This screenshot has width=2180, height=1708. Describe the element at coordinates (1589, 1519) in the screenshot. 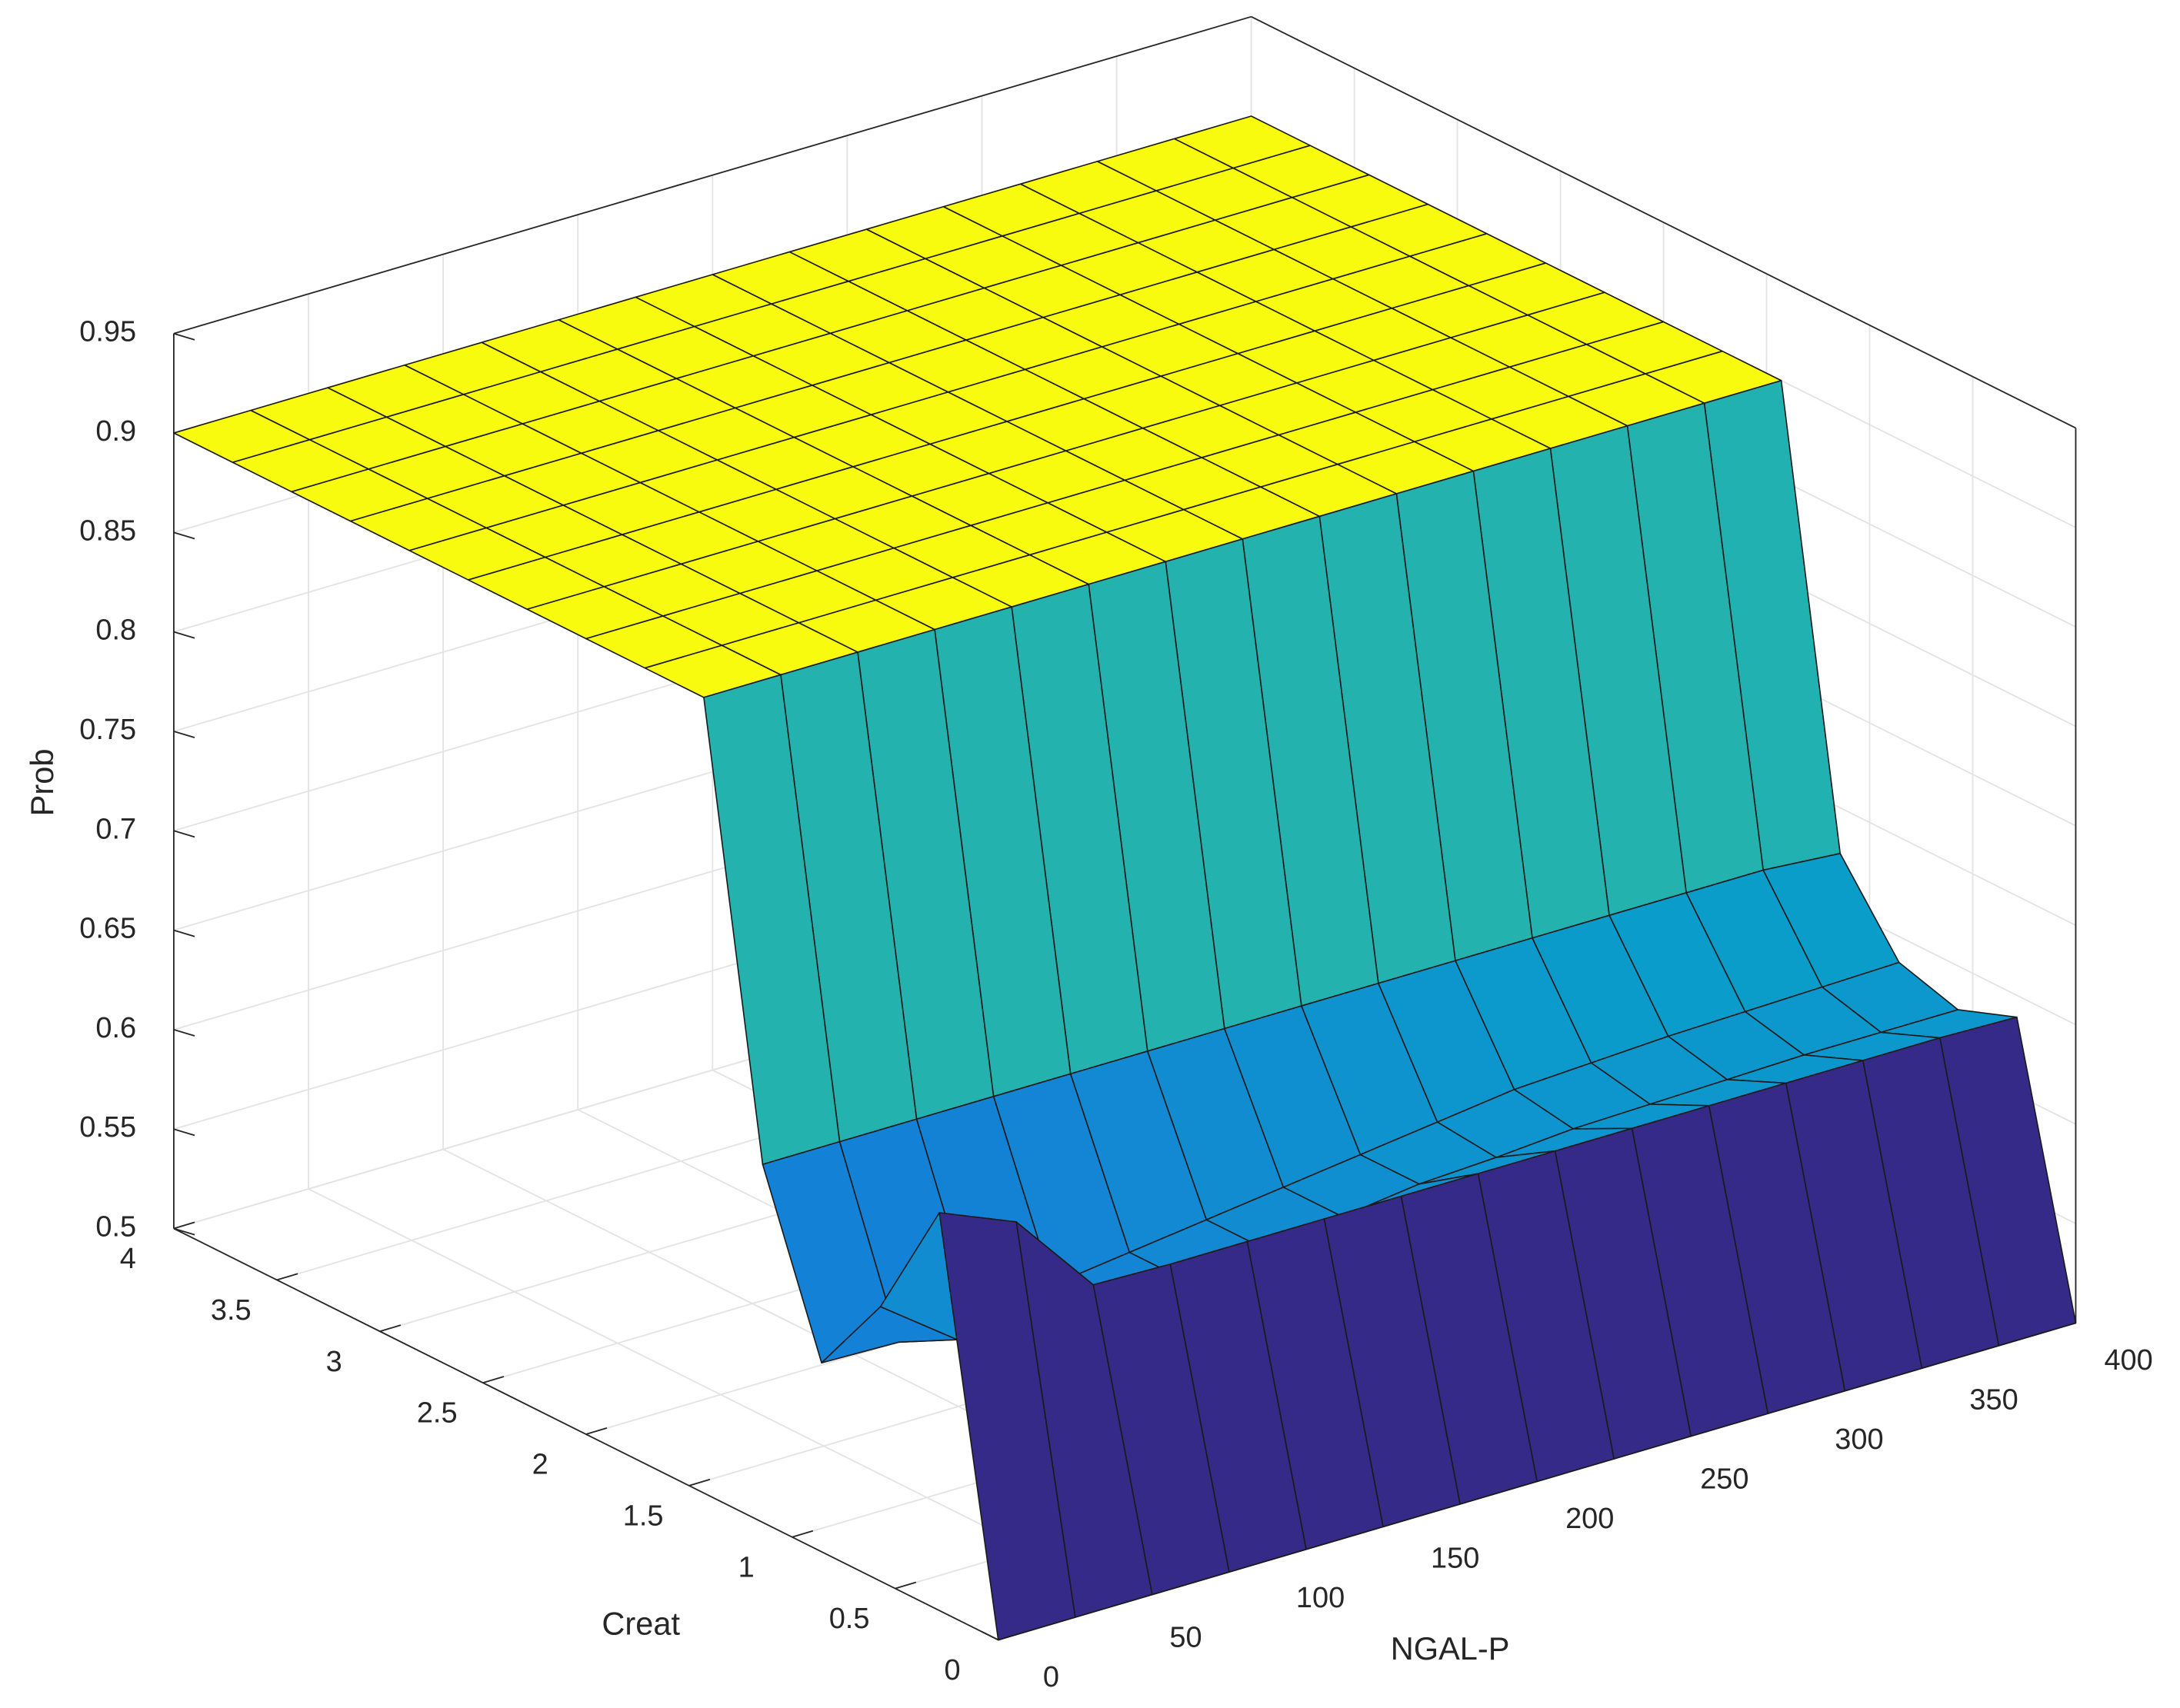

I see `x-tick-label: 200` at that location.